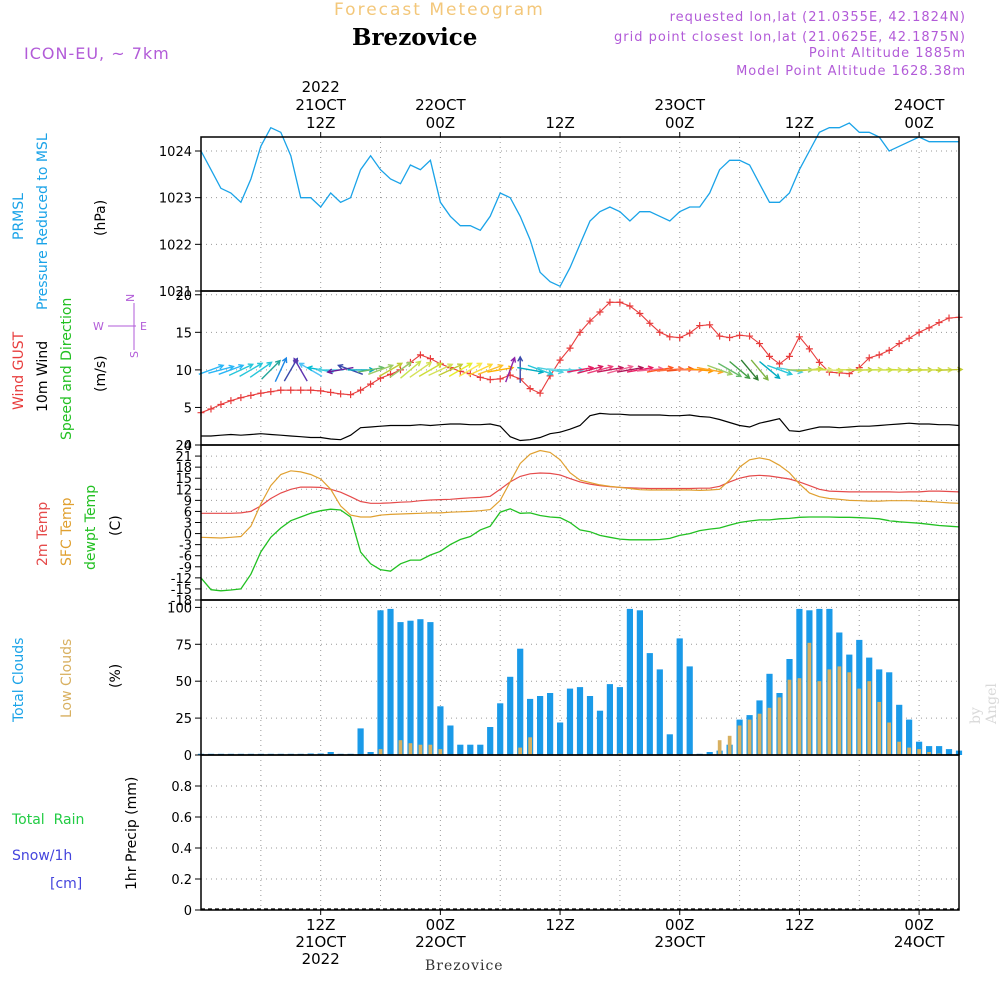 The width and height of the screenshot is (1000, 1000). What do you see at coordinates (19, 370) in the screenshot?
I see `wind-label-gust: Wind GUST` at bounding box center [19, 370].